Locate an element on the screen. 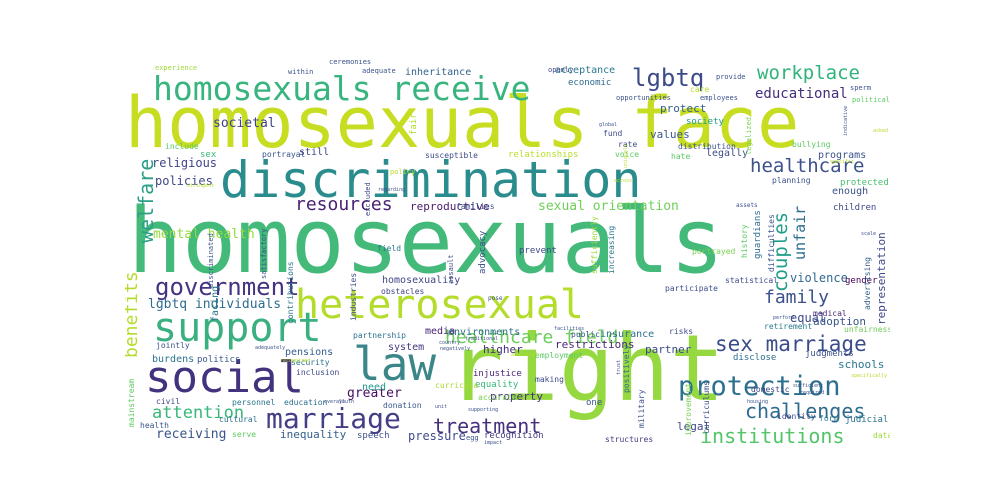  cloud-word: attention is located at coordinates (198, 413).